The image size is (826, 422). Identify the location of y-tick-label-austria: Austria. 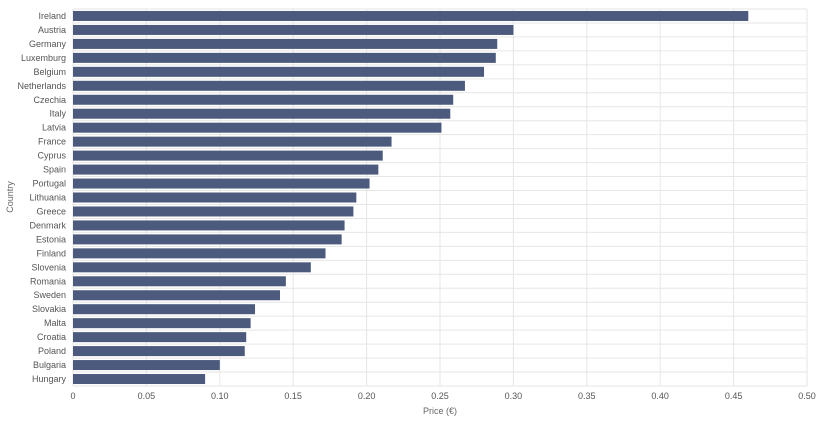
(52, 30).